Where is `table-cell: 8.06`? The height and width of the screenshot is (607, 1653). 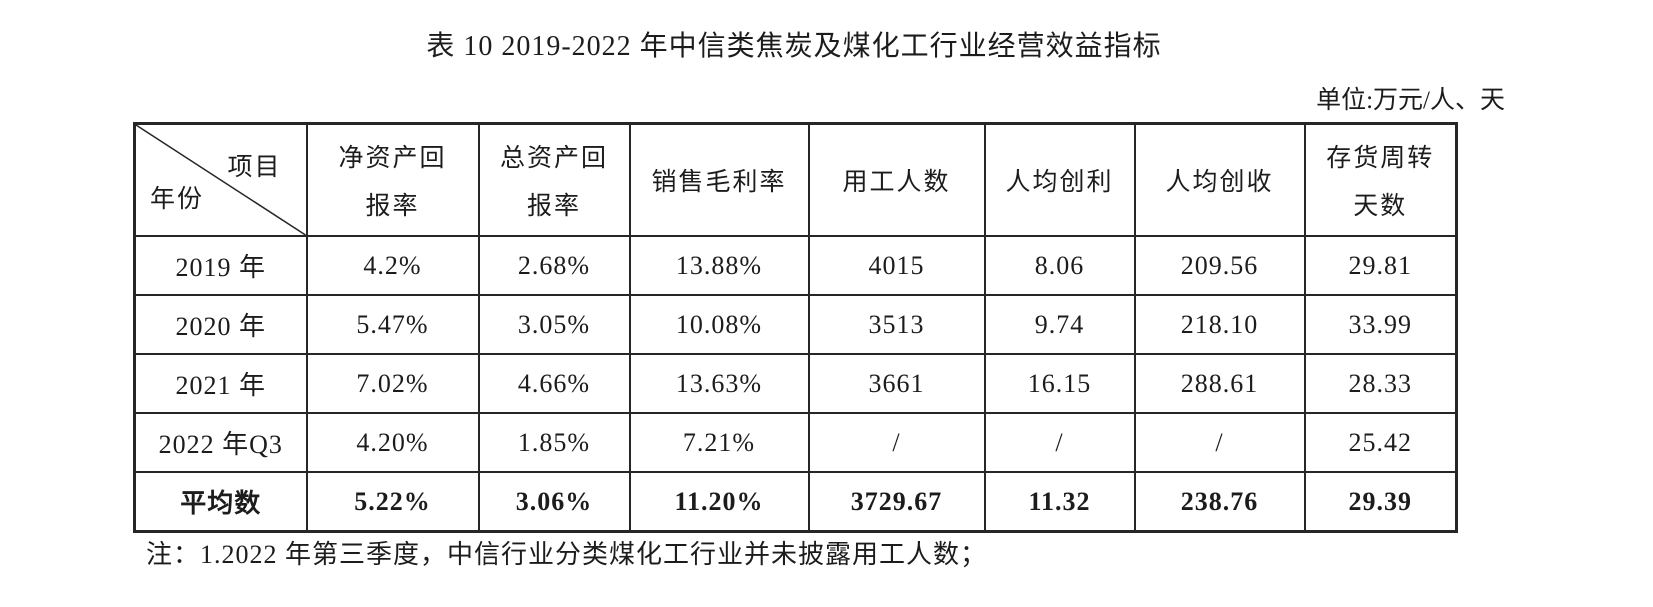 table-cell: 8.06 is located at coordinates (1059, 265).